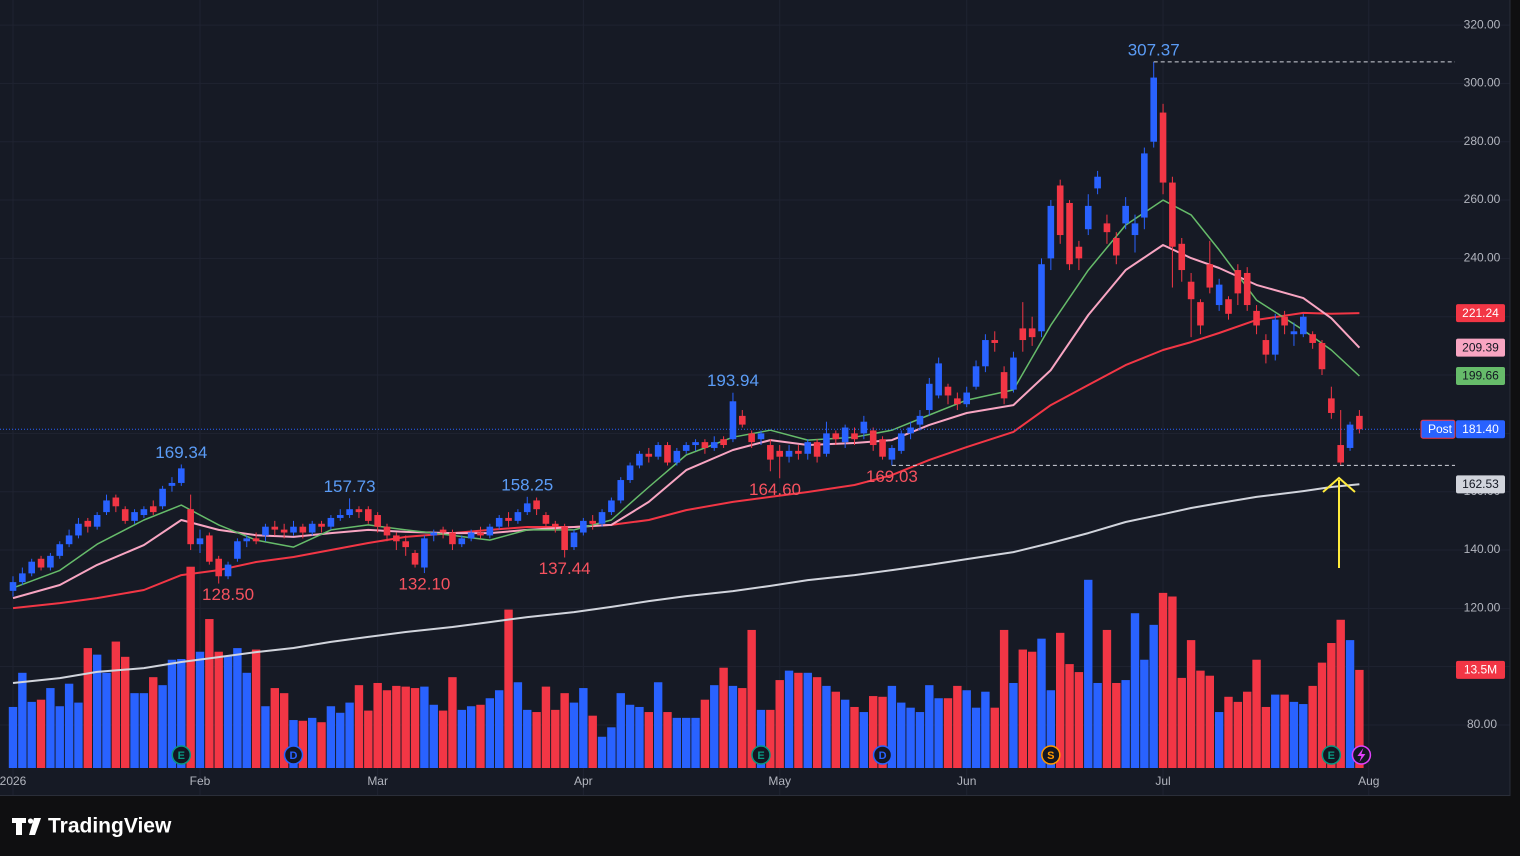  What do you see at coordinates (733, 380) in the screenshot?
I see `price-annotation: 193.94` at bounding box center [733, 380].